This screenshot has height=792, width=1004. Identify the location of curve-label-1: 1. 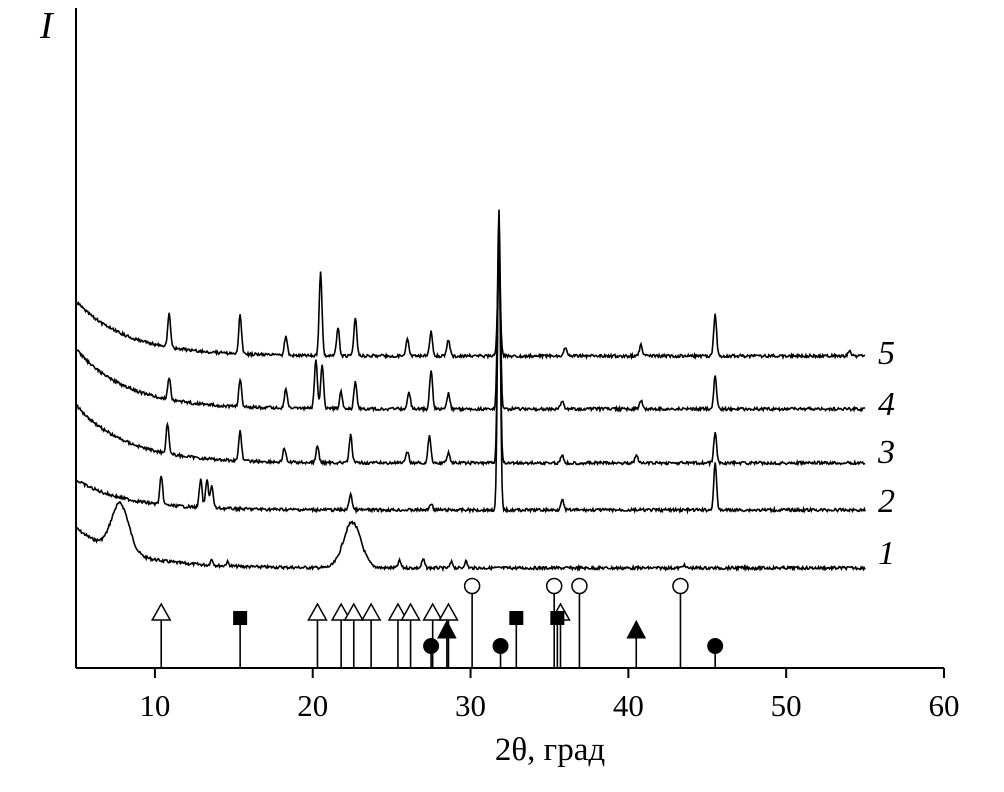
(886, 553).